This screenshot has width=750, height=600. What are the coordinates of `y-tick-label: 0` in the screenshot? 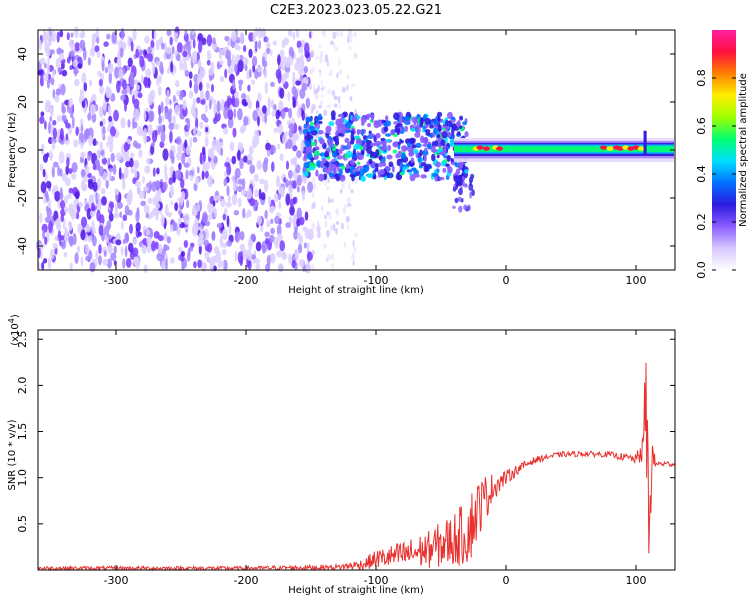 It's located at (22, 150).